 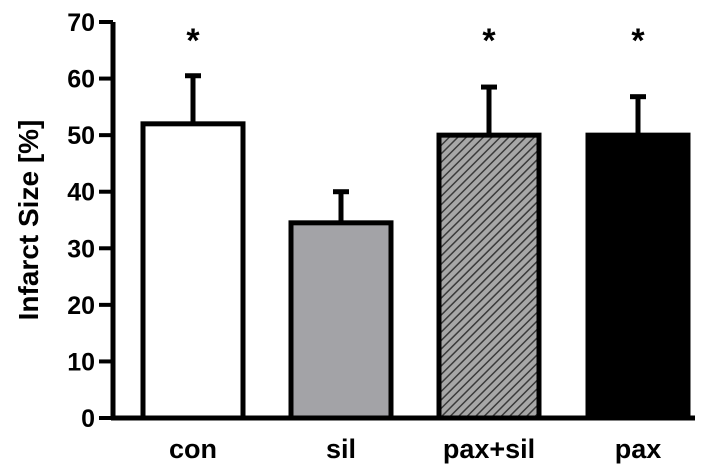 I want to click on x-tick-label-pax+sil: pax+sil, so click(x=489, y=449).